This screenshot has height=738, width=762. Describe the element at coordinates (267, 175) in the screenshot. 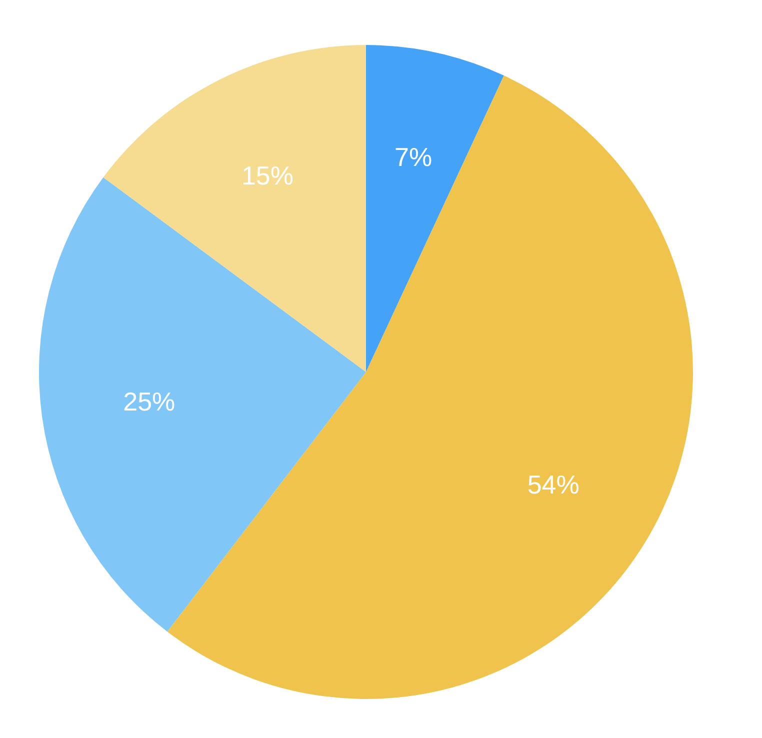

I see `data-label: 15%` at that location.